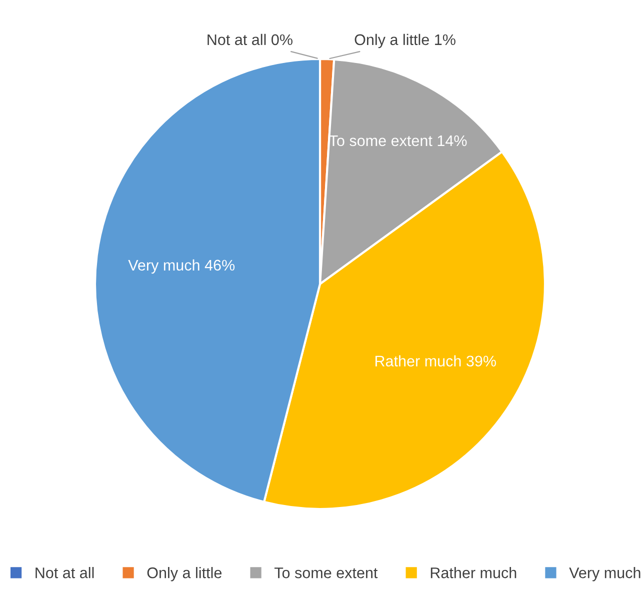 The width and height of the screenshot is (642, 595). I want to click on text: Not at all 0%, so click(250, 40).